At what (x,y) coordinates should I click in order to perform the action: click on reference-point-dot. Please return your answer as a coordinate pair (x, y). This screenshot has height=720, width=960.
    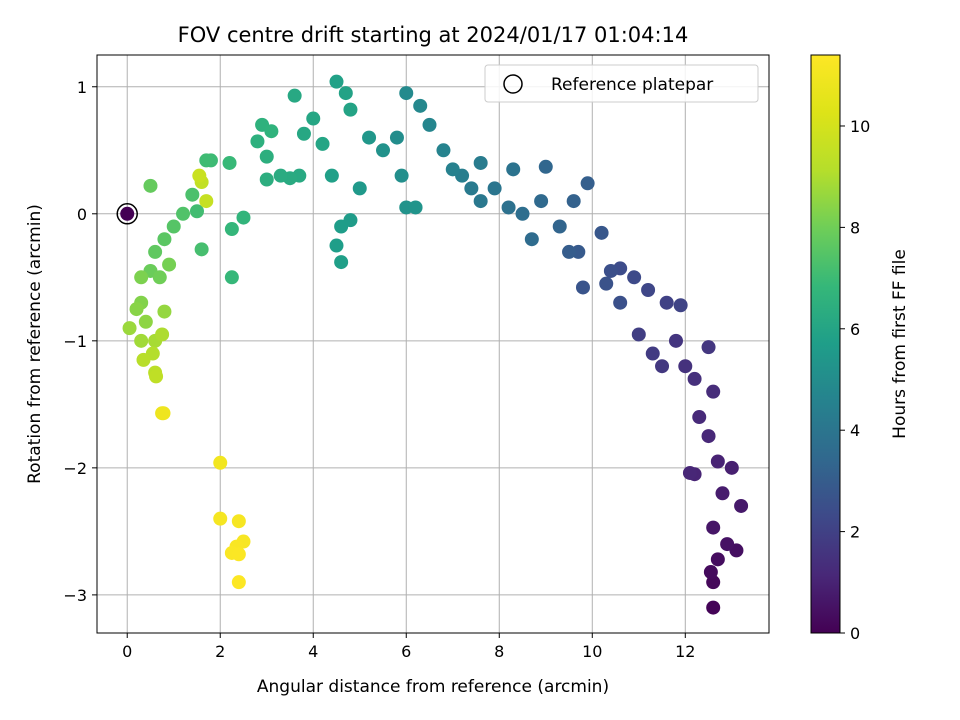
    Looking at the image, I should click on (127, 213).